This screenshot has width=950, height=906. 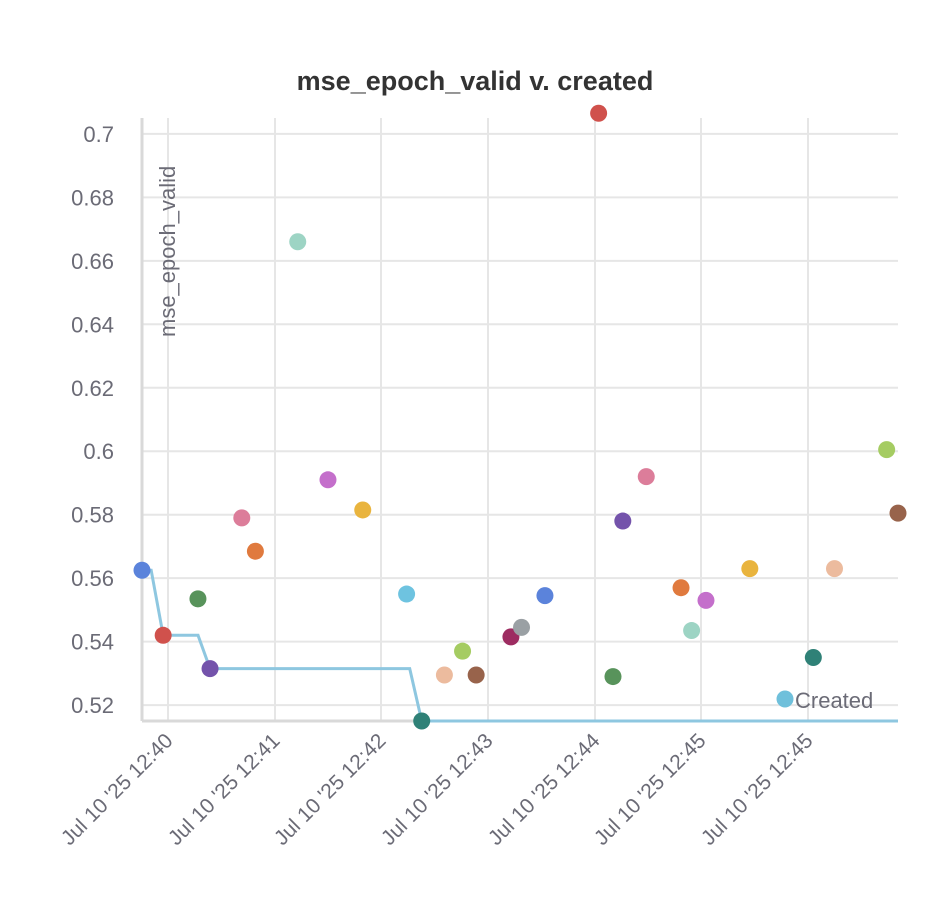 What do you see at coordinates (92, 420) in the screenshot?
I see `y-axis-ticks: 0.52 0.54 0.56 0.58 0.6 0.62 0.64 0.66 0.68 0.7` at bounding box center [92, 420].